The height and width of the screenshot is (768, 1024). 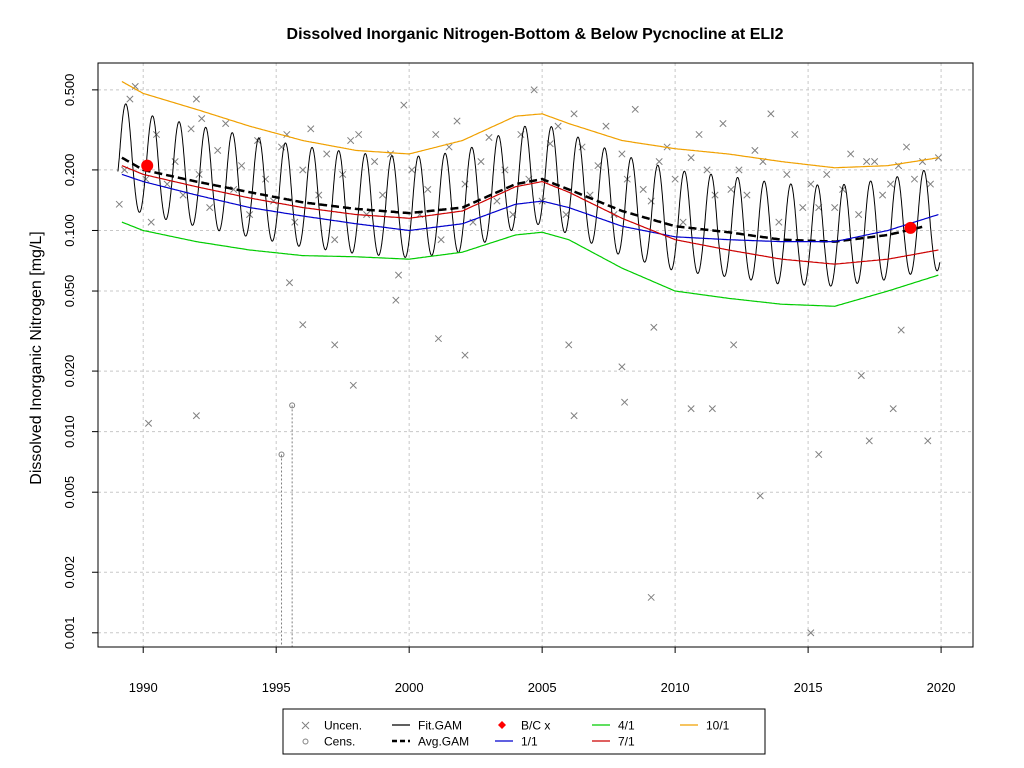 I want to click on legend-label: Cens., so click(x=339, y=742).